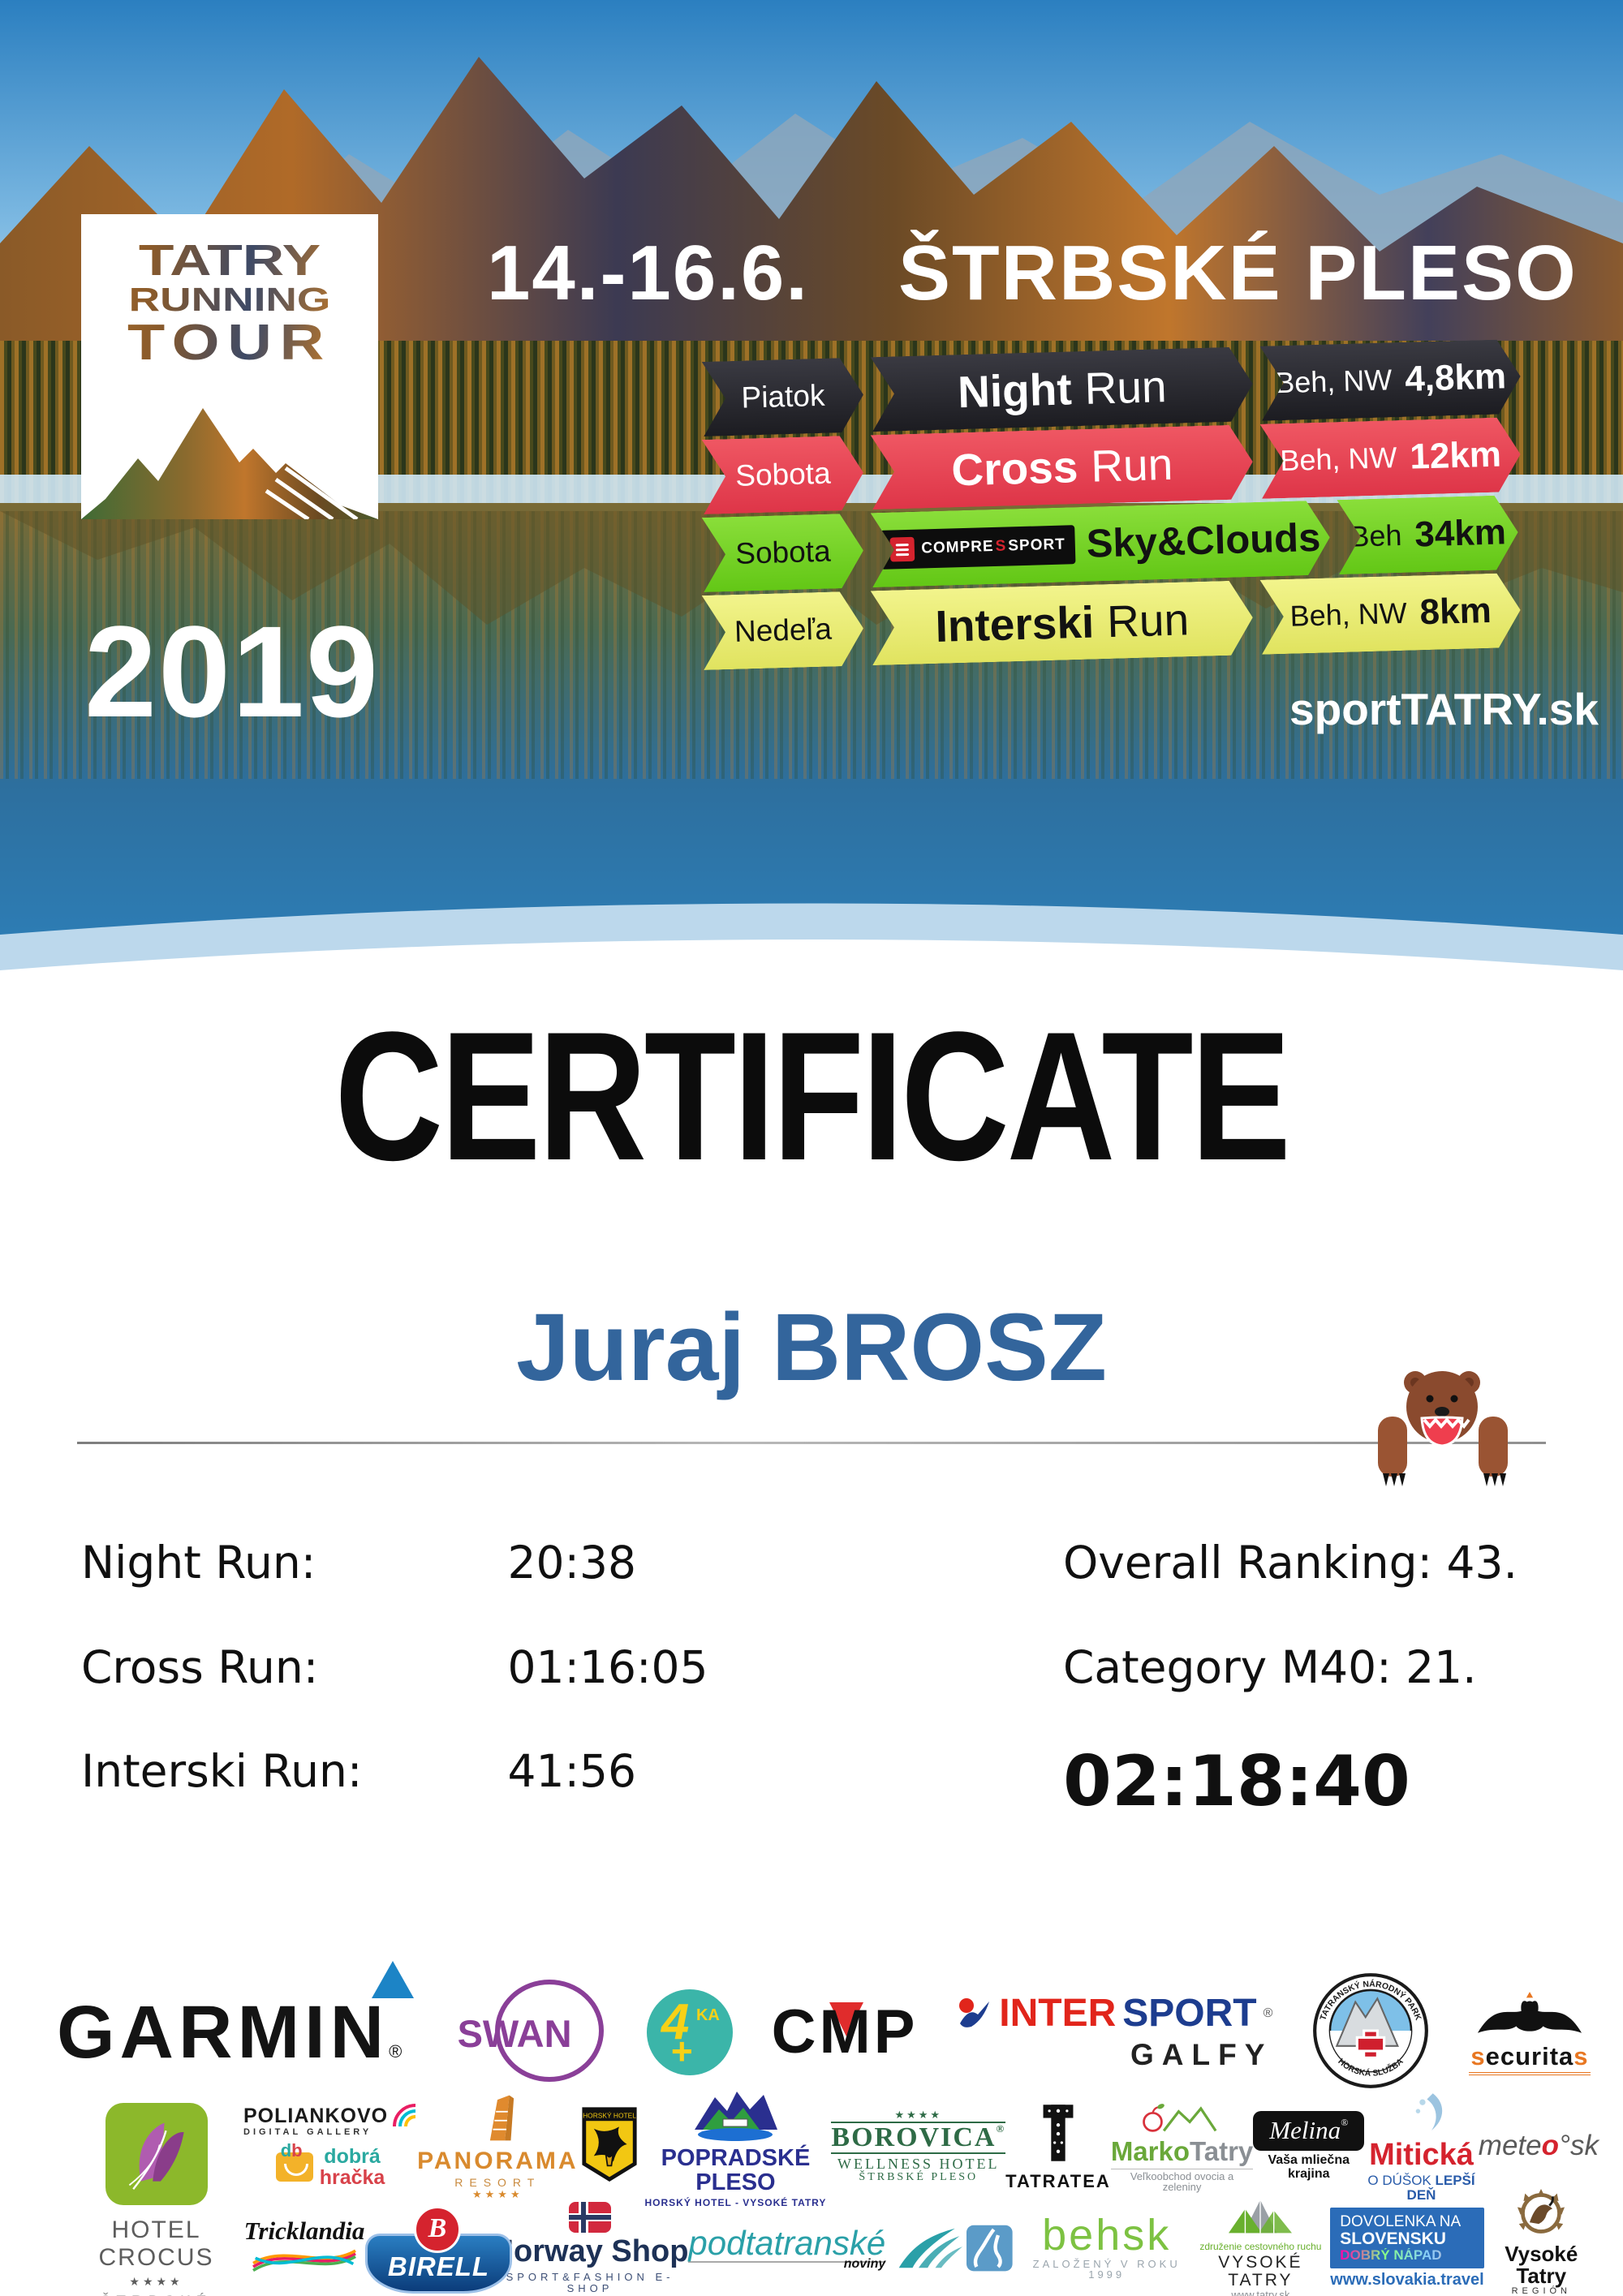 This screenshot has height=2296, width=1623. What do you see at coordinates (1529, 2012) in the screenshot?
I see `securitas-eagle-icon` at bounding box center [1529, 2012].